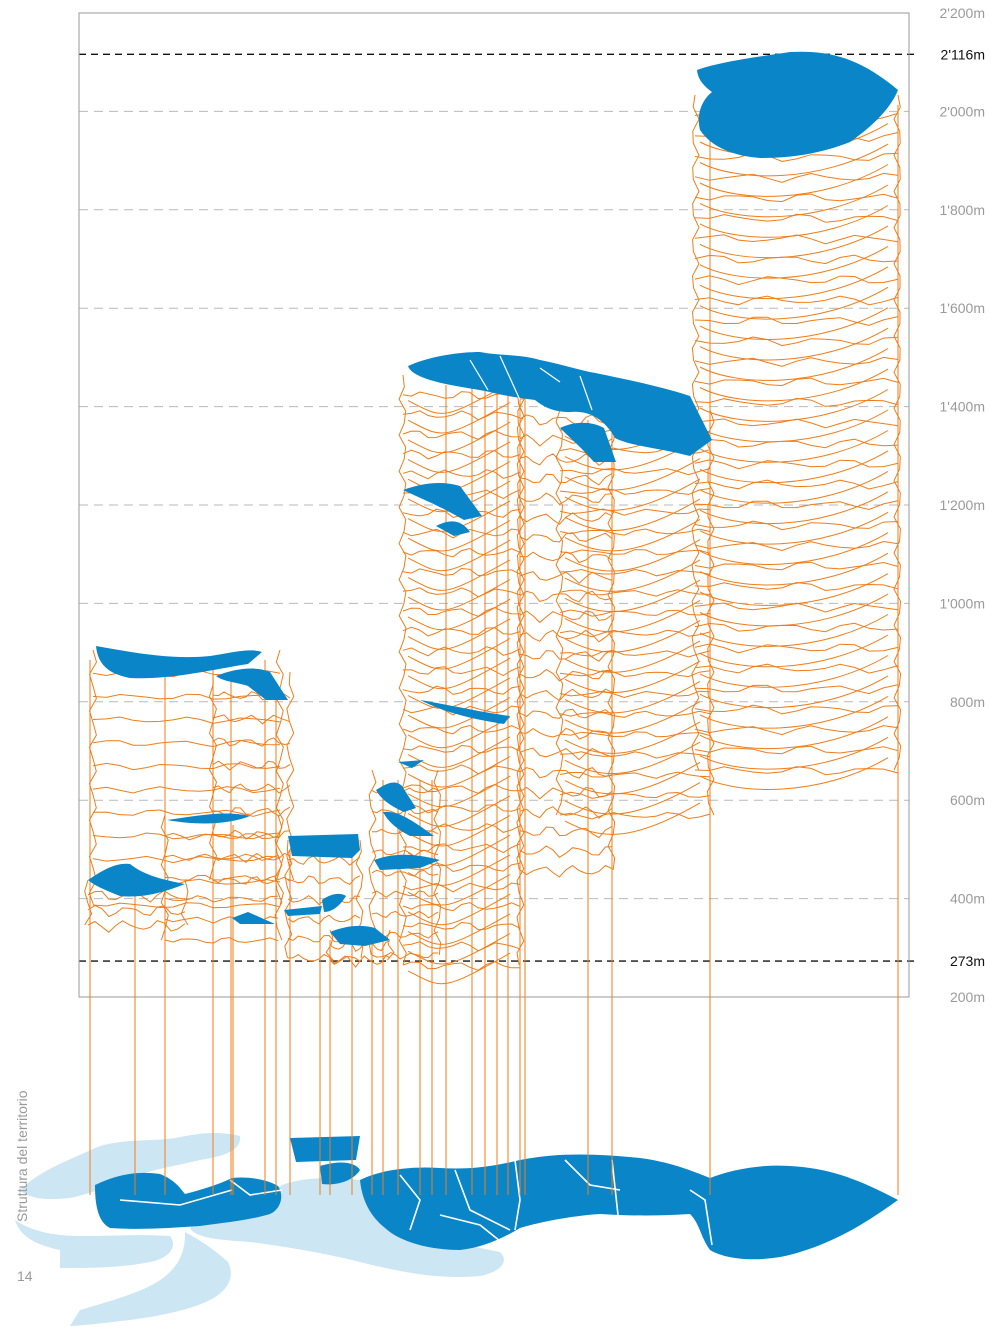 This screenshot has width=991, height=1327. Describe the element at coordinates (962, 111) in the screenshot. I see `elevation-label: 2'000m` at that location.